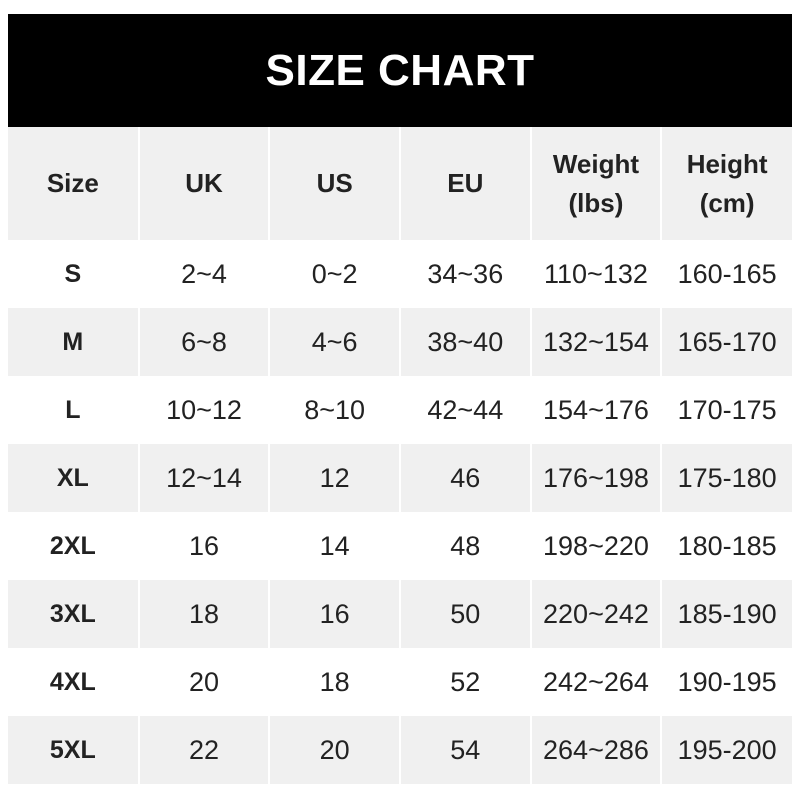 Image resolution: width=800 pixels, height=800 pixels. Describe the element at coordinates (74, 682) in the screenshot. I see `size-cell: 4XL` at that location.